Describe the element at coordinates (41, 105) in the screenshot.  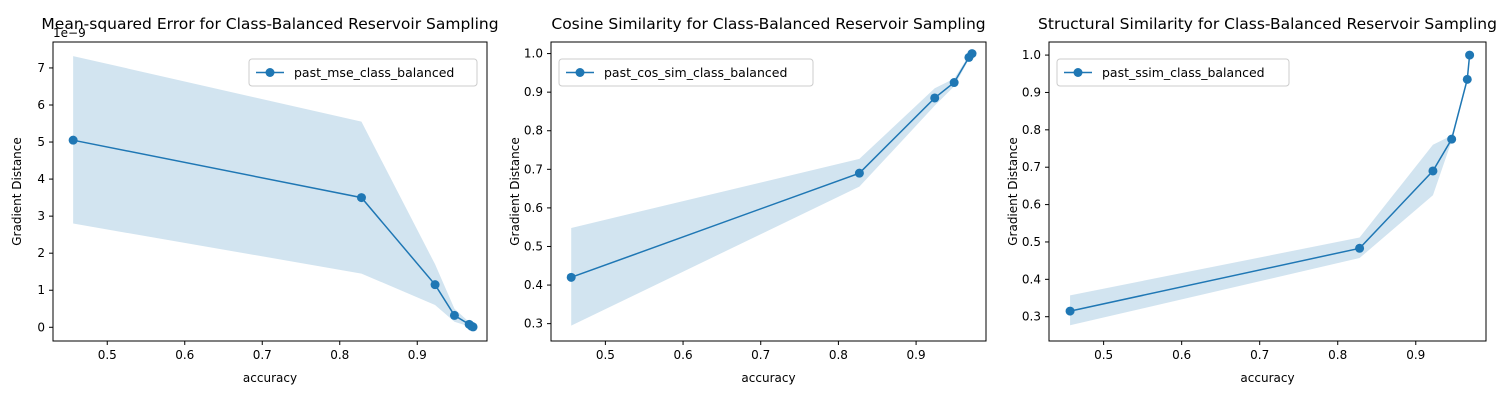
I see `y-tick-label: 6` at that location.